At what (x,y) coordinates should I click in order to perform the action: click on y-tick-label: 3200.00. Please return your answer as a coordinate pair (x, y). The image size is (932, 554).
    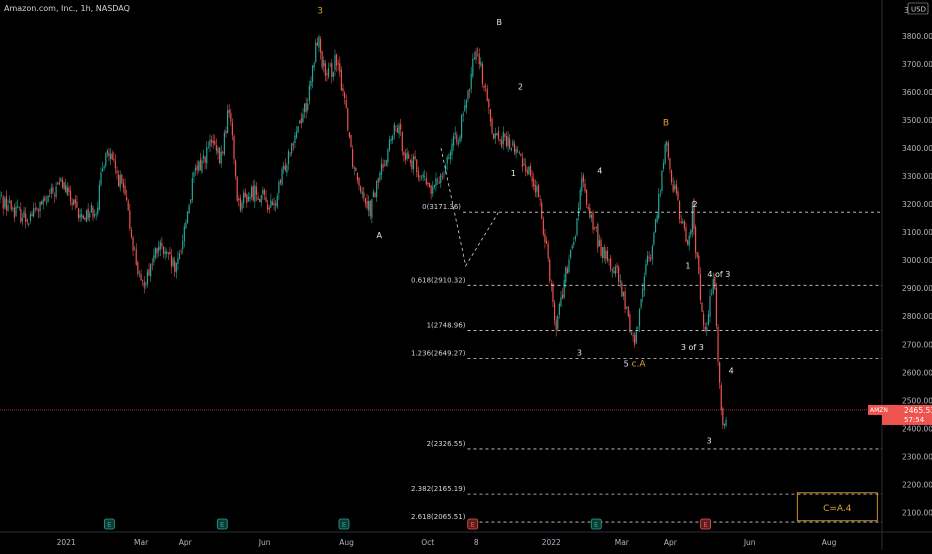
    Looking at the image, I should click on (917, 204).